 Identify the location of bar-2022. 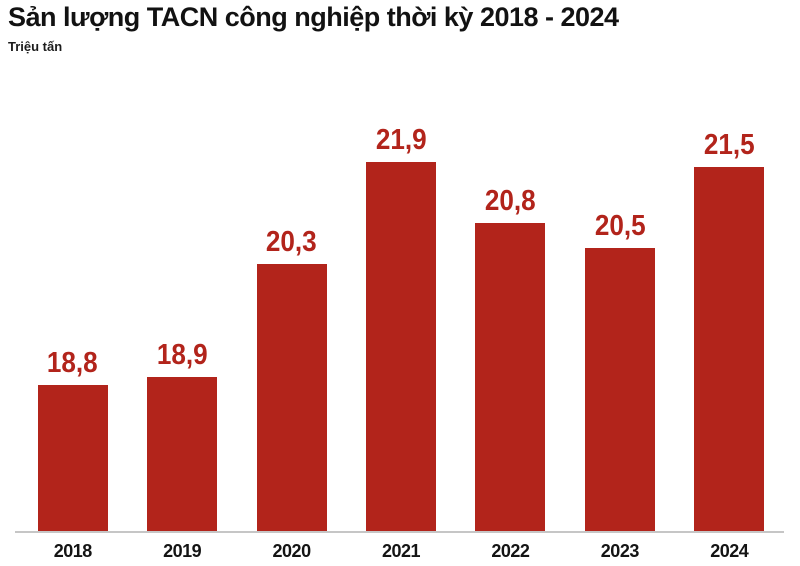
(510, 377).